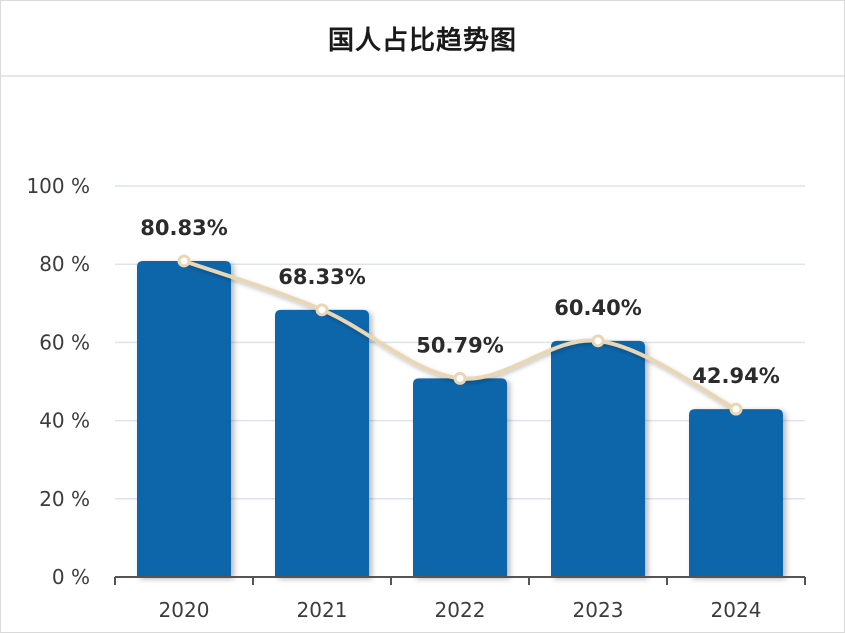 The width and height of the screenshot is (845, 633). Describe the element at coordinates (71, 577) in the screenshot. I see `y-tick-label: 0 %` at that location.